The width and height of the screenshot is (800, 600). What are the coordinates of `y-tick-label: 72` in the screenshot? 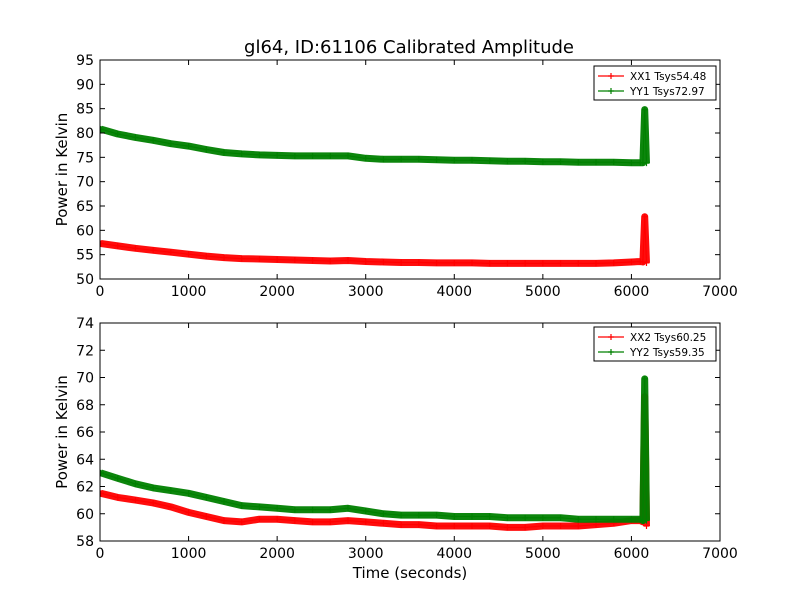 It's located at (85, 351).